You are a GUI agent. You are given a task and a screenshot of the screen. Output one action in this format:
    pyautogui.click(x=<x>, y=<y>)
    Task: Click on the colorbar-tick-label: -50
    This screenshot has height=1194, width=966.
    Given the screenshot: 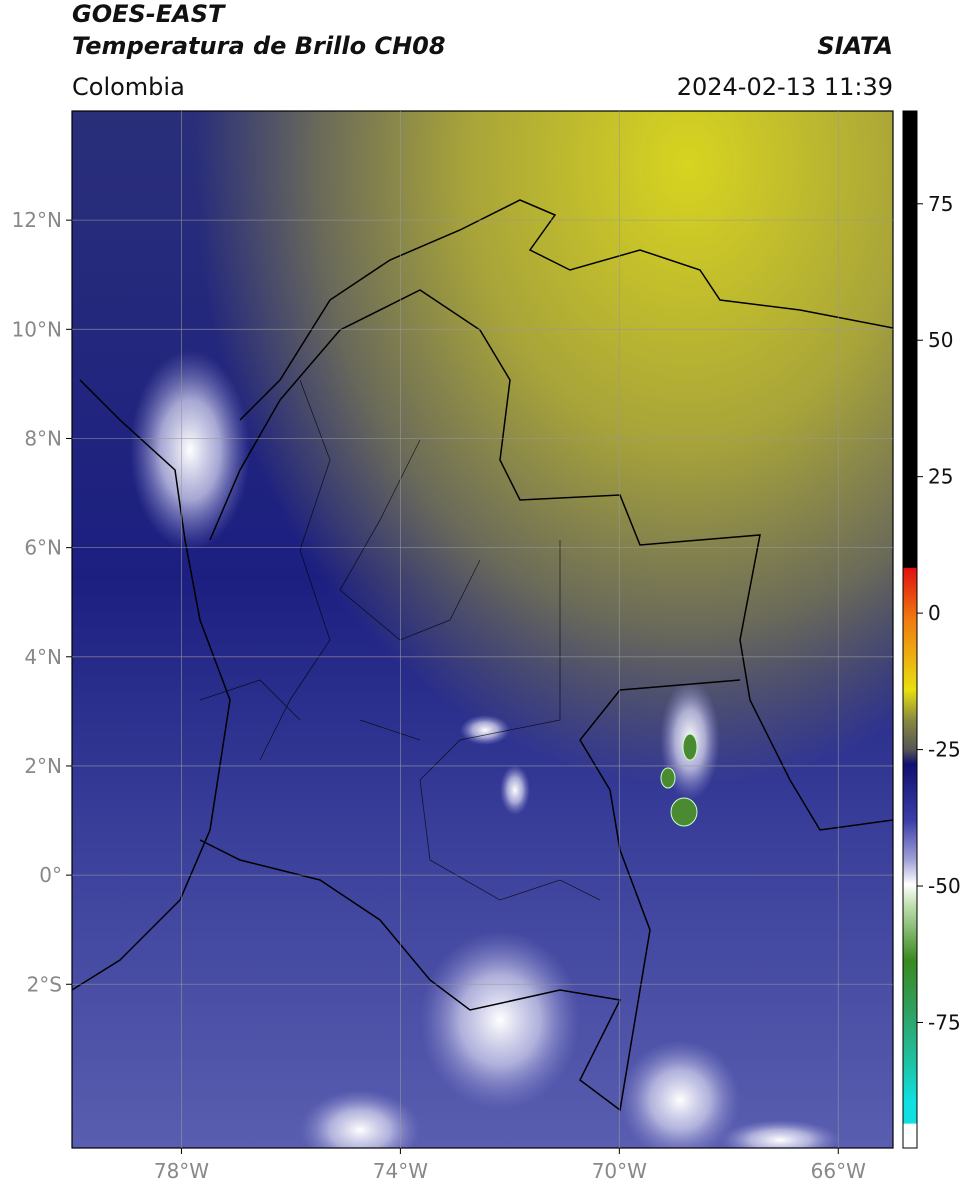 What is the action you would take?
    pyautogui.click(x=944, y=886)
    